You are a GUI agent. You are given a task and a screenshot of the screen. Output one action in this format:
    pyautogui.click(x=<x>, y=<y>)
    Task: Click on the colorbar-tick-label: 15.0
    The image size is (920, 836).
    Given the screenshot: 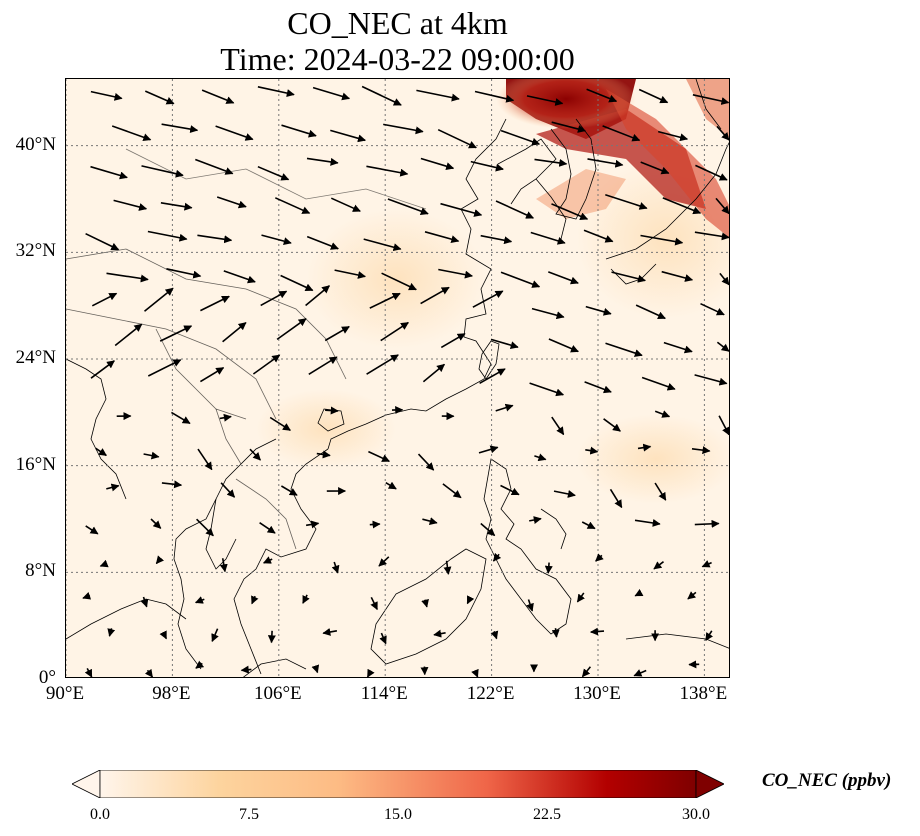 What is the action you would take?
    pyautogui.click(x=398, y=814)
    